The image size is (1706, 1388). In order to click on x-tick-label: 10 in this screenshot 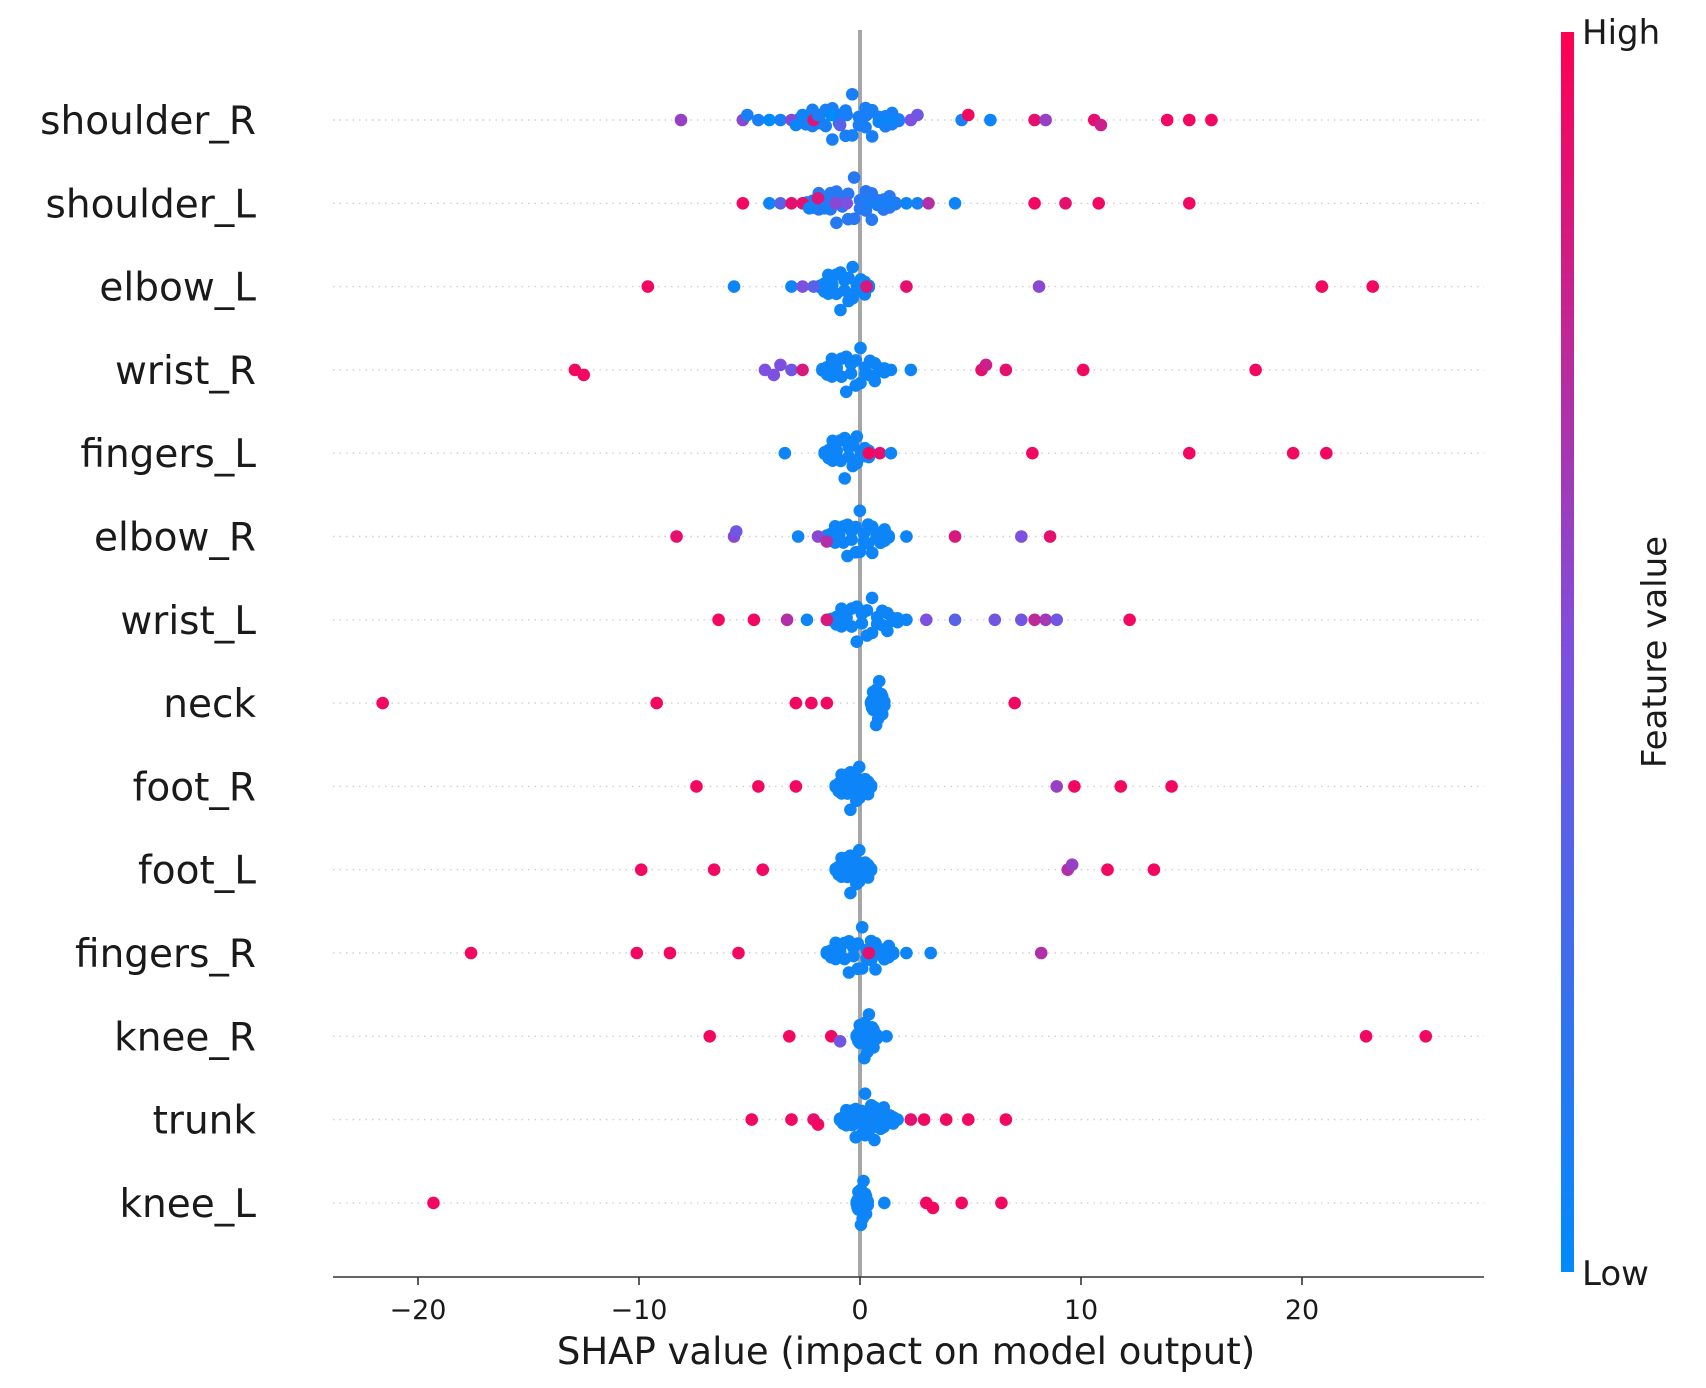, I will do `click(1081, 1310)`.